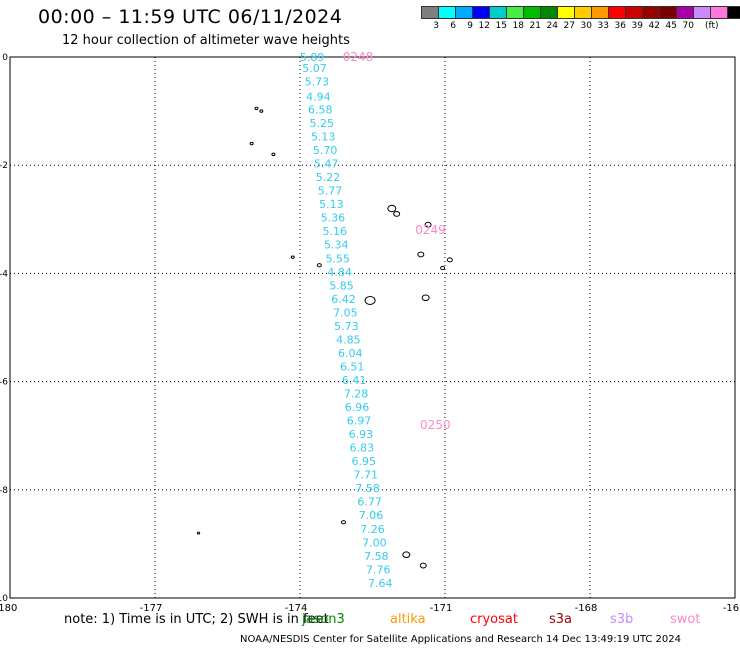  What do you see at coordinates (733, 12) in the screenshot?
I see `colorbar-swatch` at bounding box center [733, 12].